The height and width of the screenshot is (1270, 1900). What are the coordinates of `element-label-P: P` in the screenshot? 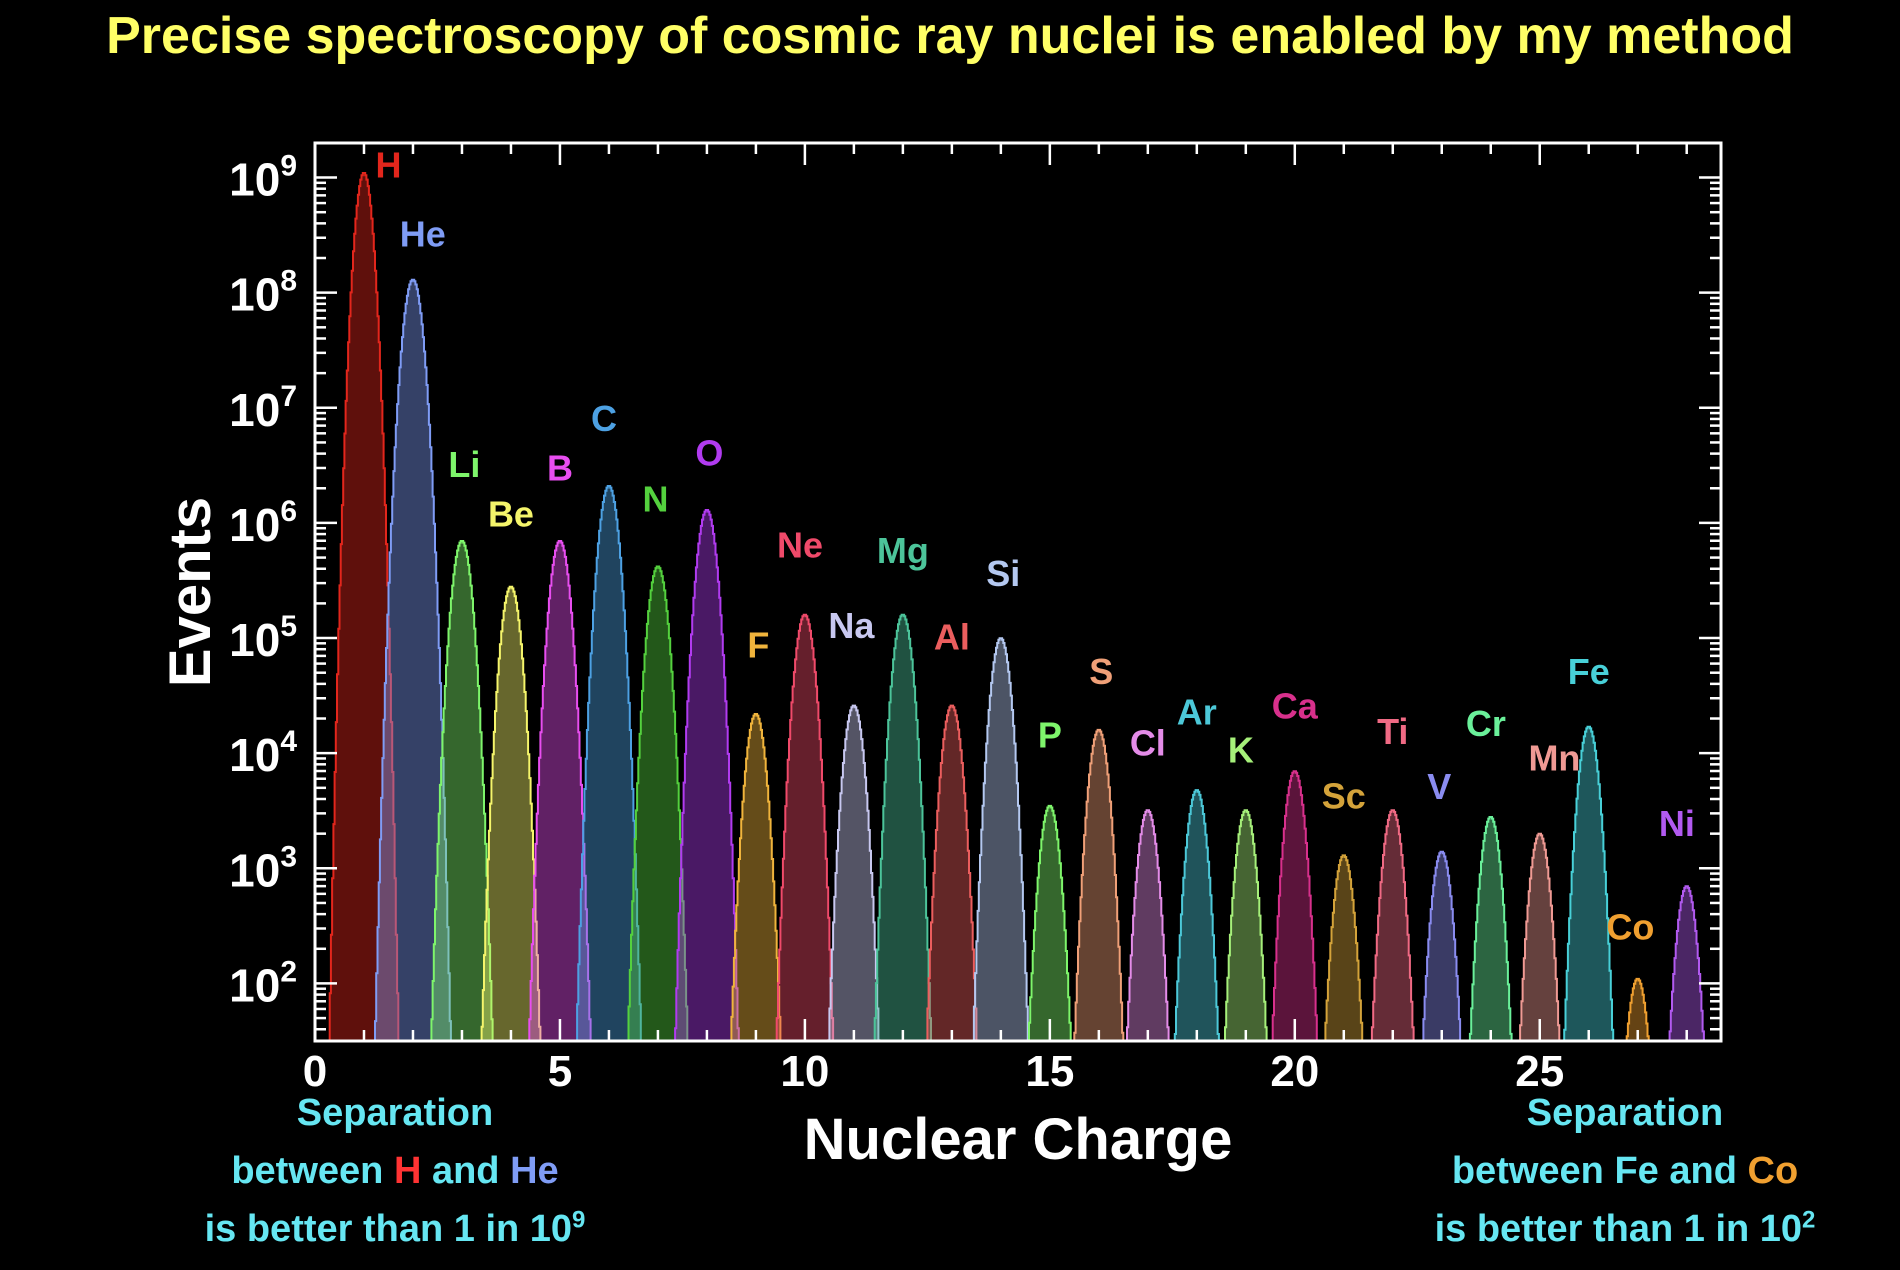 It's located at (1050, 734).